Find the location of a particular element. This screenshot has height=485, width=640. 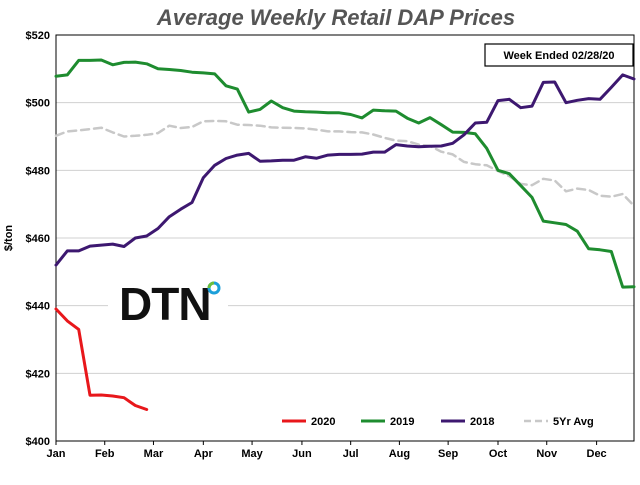

logo-text: DTN is located at coordinates (165, 304).